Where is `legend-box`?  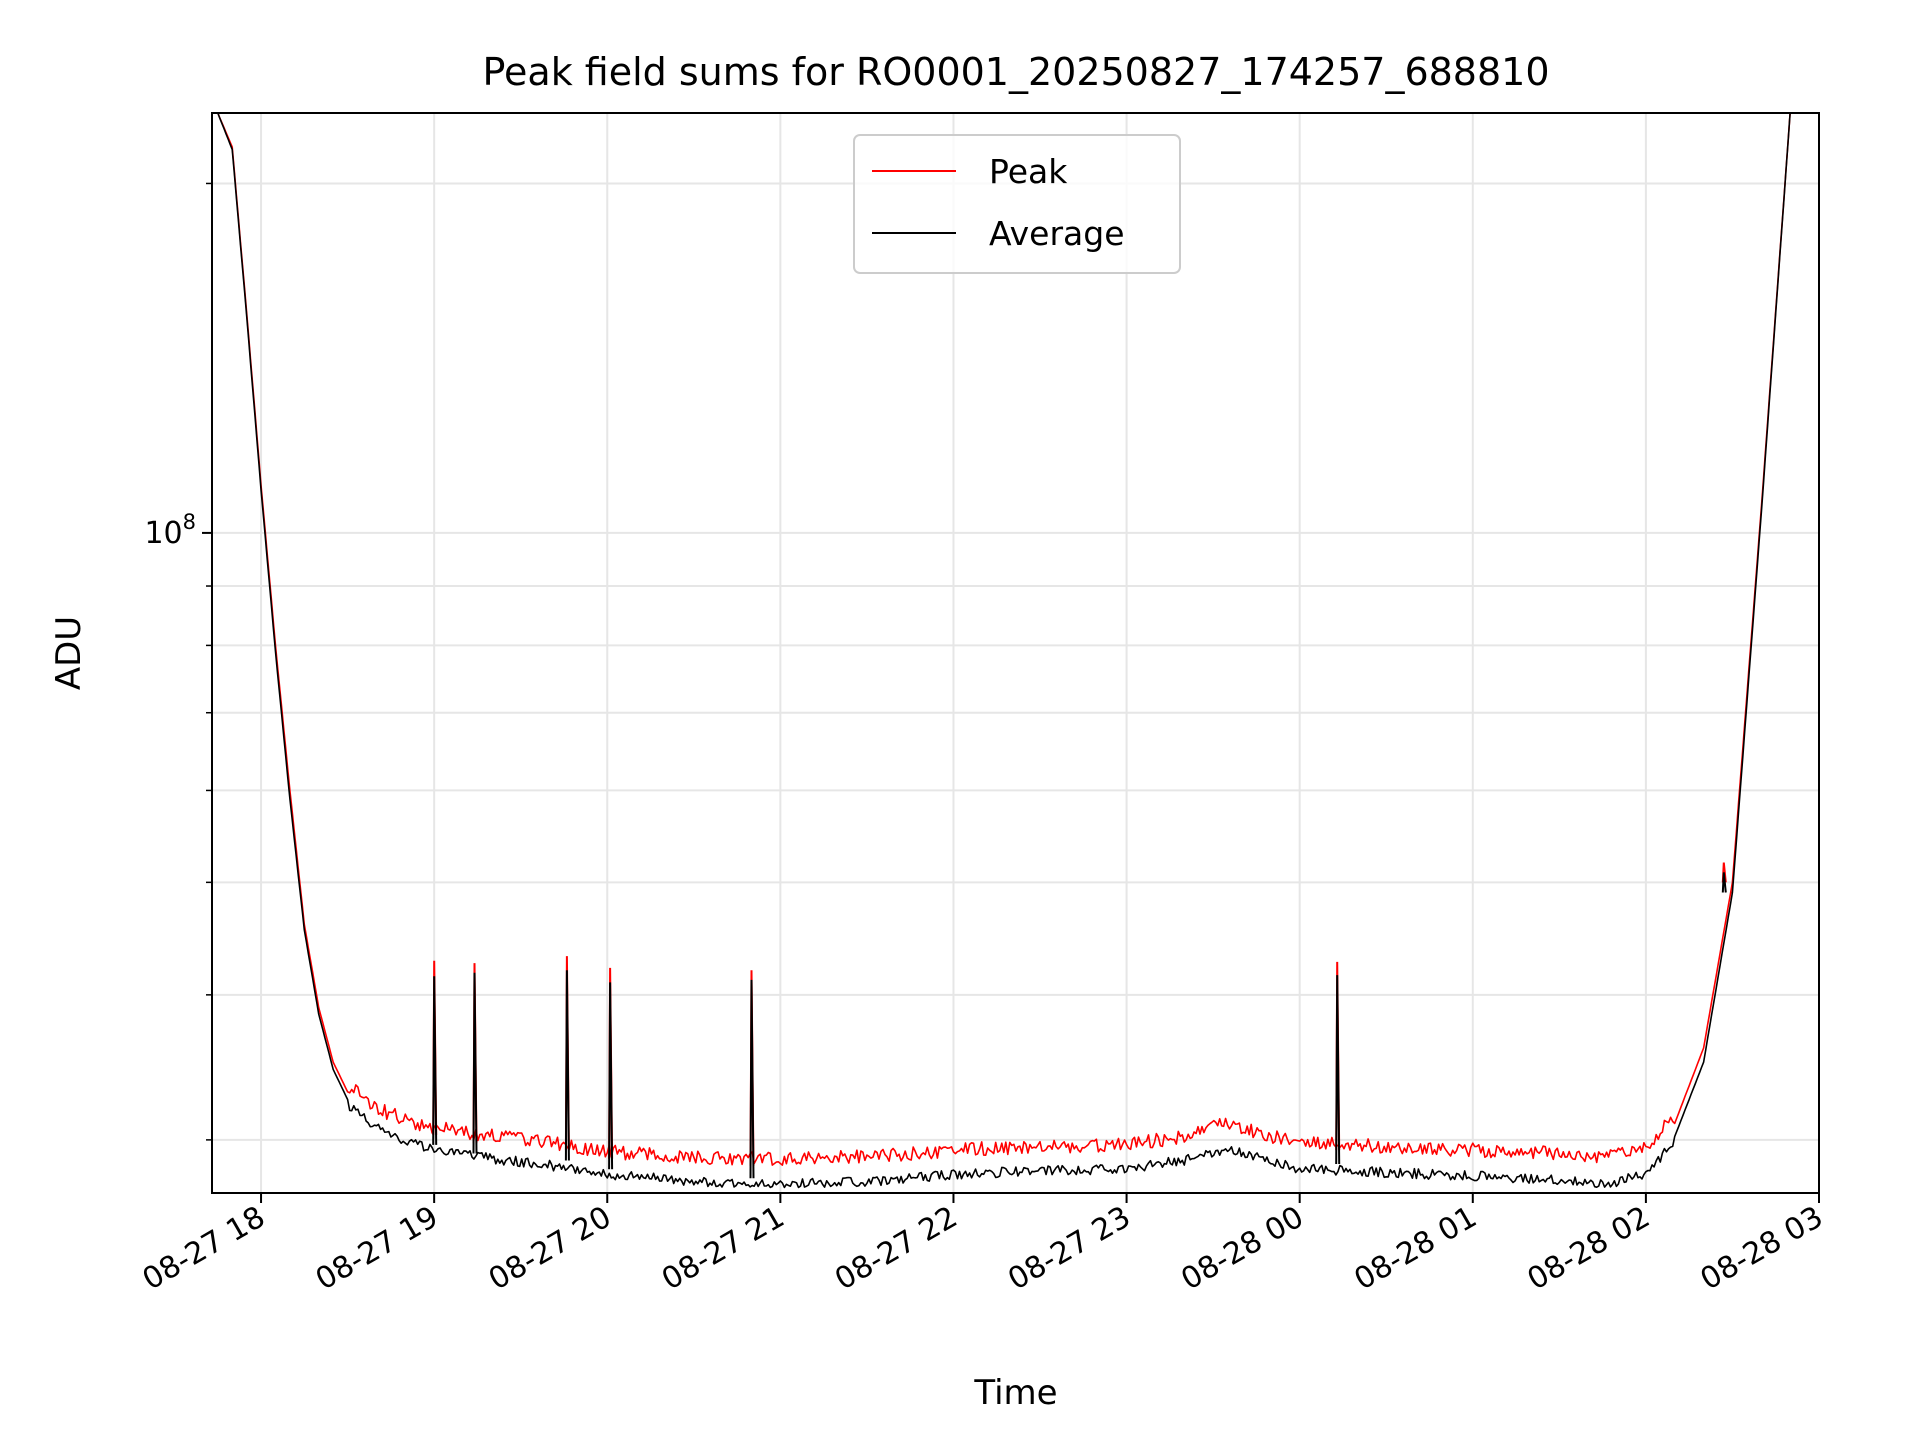 legend-box is located at coordinates (1017, 204).